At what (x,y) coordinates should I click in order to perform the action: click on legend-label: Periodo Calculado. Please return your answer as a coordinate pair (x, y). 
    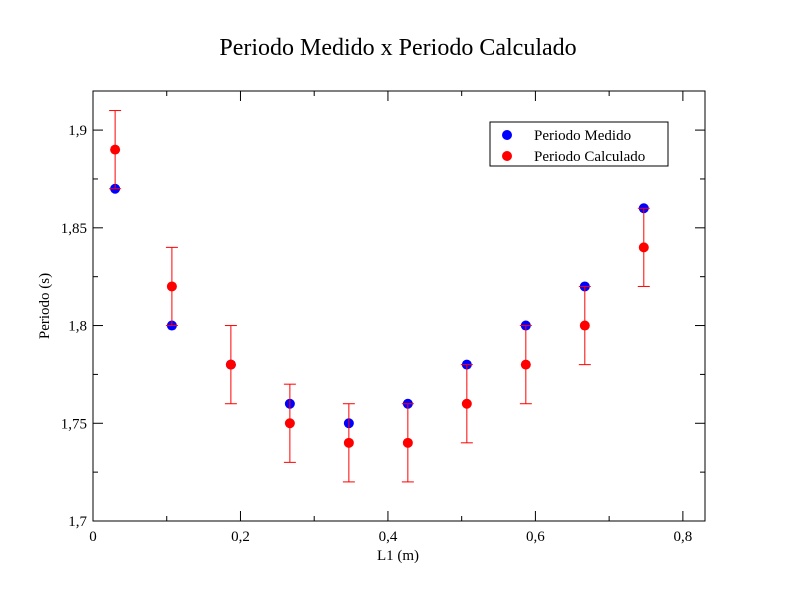
    Looking at the image, I should click on (589, 157).